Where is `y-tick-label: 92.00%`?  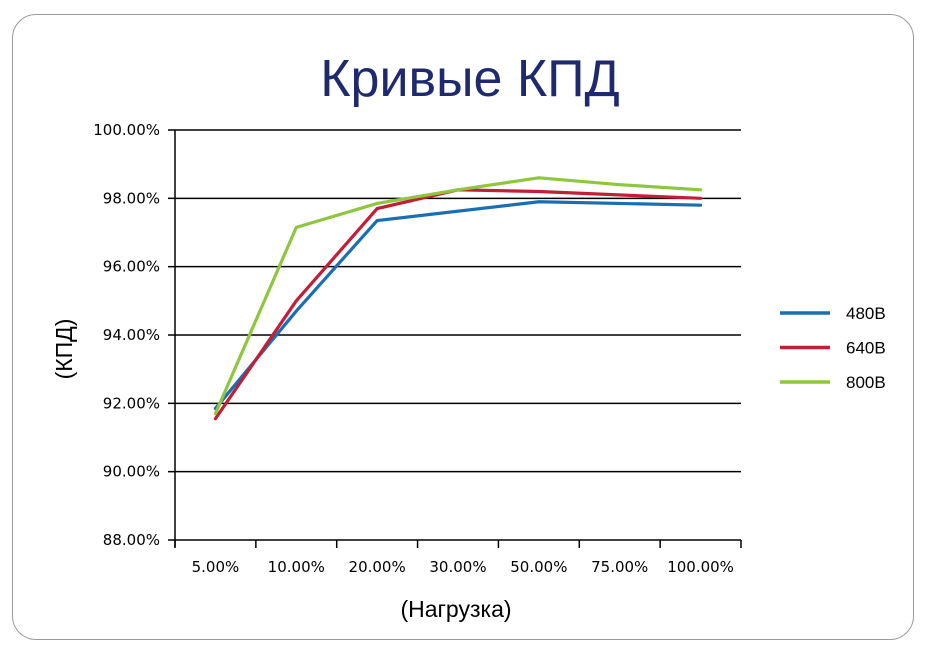 y-tick-label: 92.00% is located at coordinates (131, 403).